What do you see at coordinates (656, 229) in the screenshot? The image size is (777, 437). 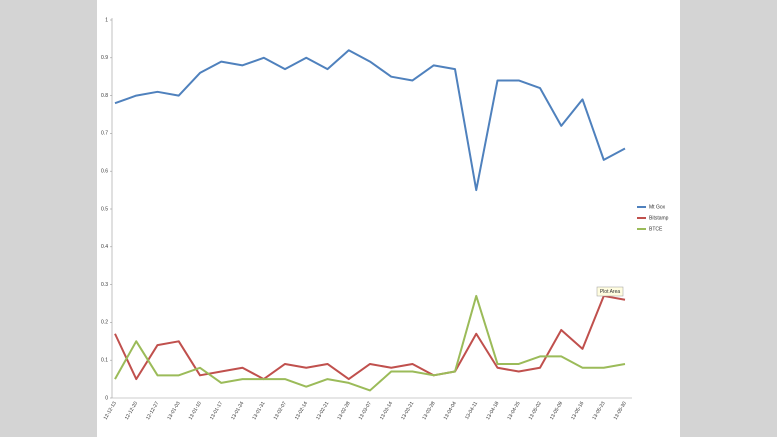 I see `legend-label: BTCE` at bounding box center [656, 229].